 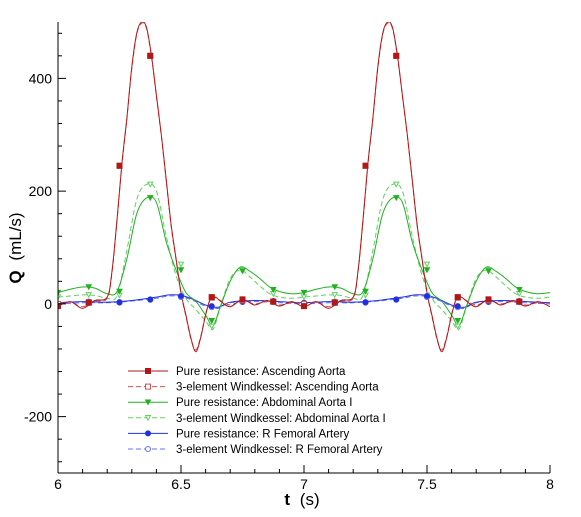 I want to click on y-tick-label: 400, so click(x=41, y=78).